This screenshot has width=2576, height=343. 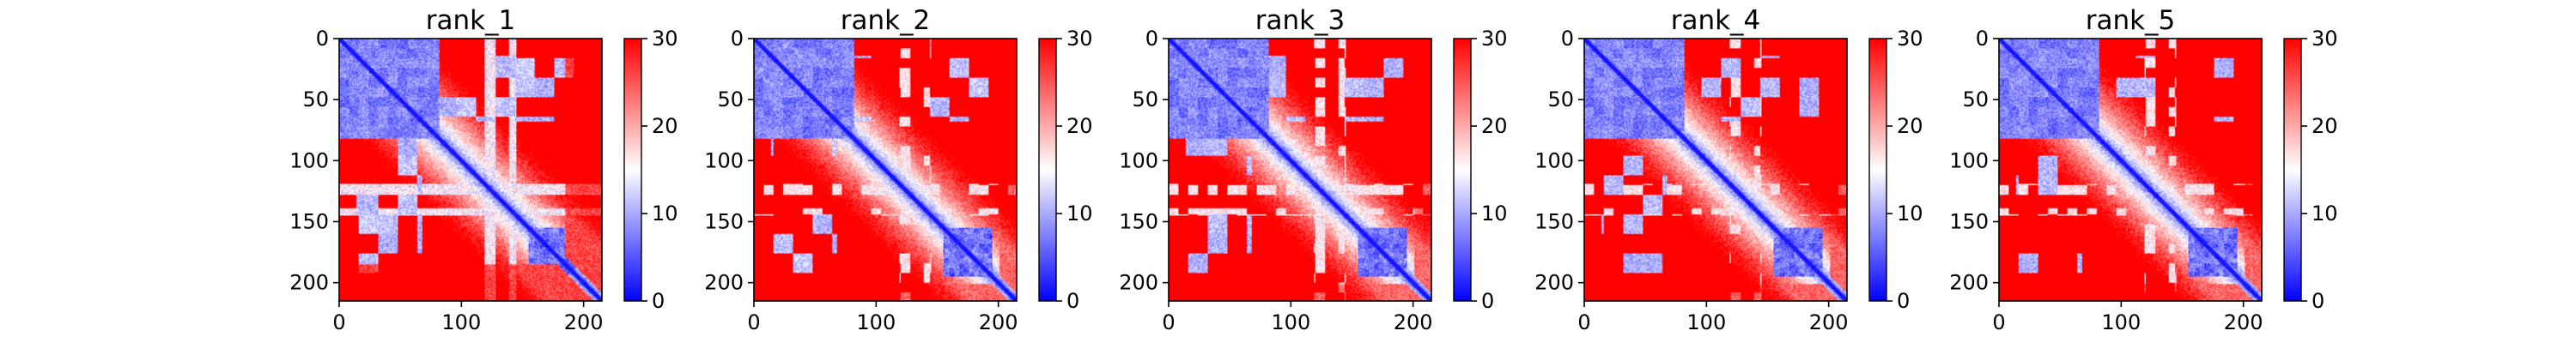 I want to click on panel-title: rank_1, so click(x=471, y=20).